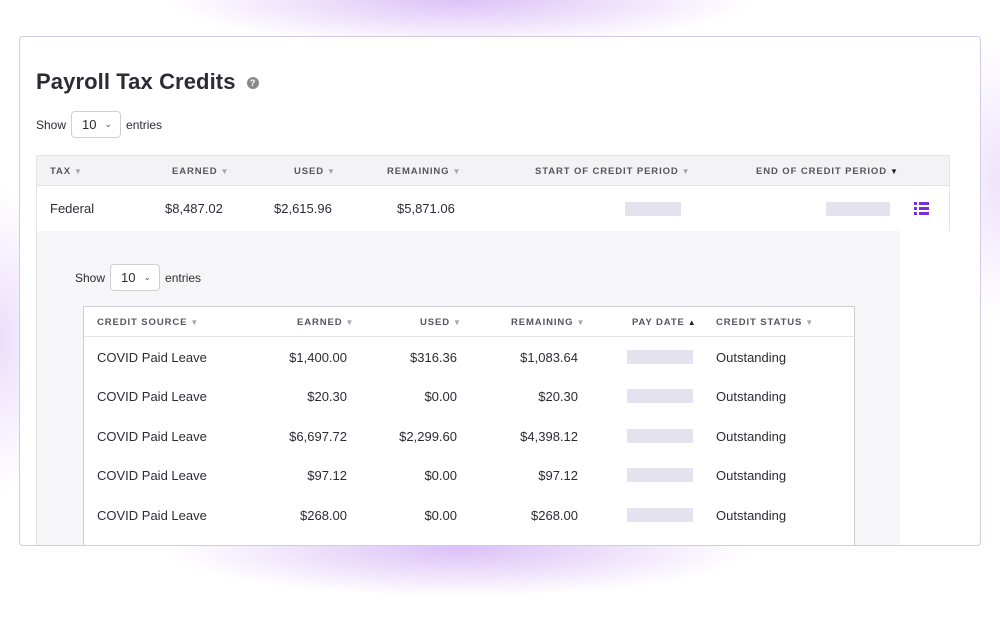 The height and width of the screenshot is (640, 1000). I want to click on cell-earned: $1,400.00, so click(318, 357).